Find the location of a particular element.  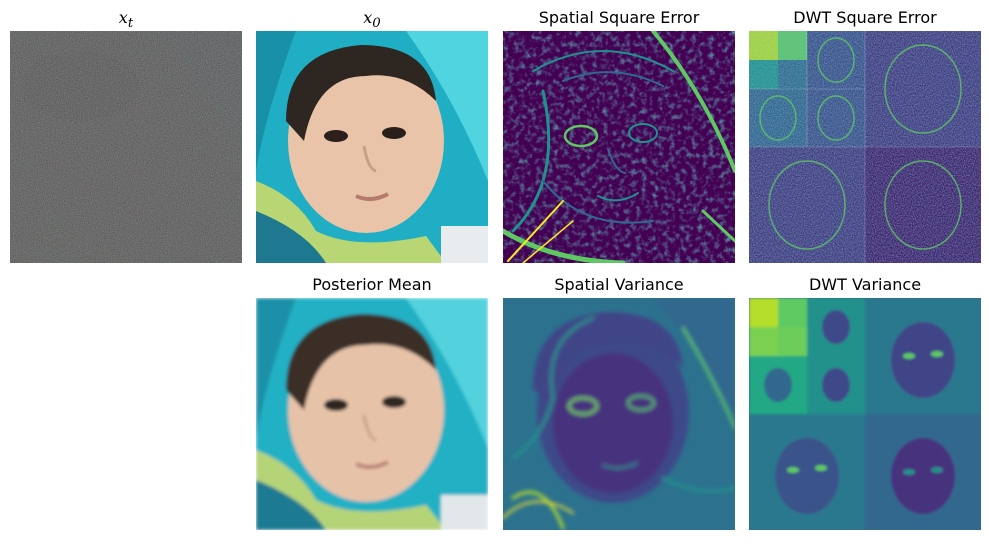

dwt-square-error-title: DWT Square Error is located at coordinates (865, 17).